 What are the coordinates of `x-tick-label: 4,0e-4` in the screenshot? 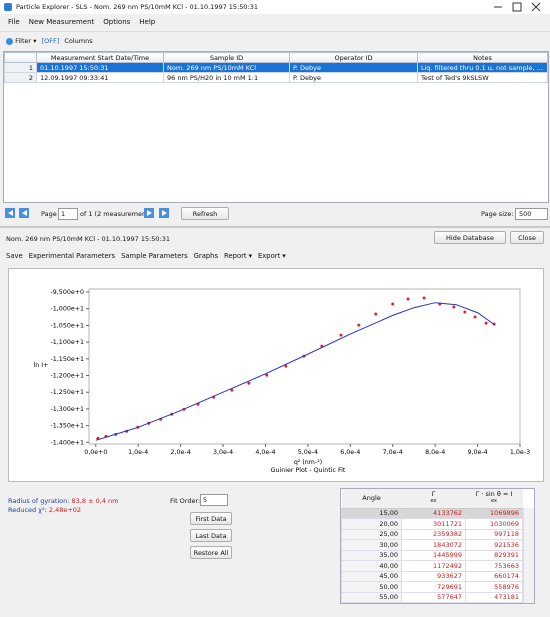 It's located at (265, 452).